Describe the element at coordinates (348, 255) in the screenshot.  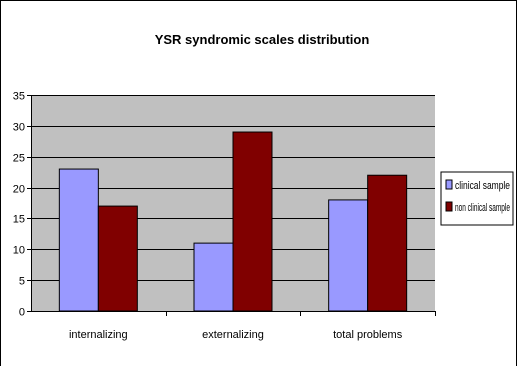
I see `bar-clinical-sample-total-problems` at that location.